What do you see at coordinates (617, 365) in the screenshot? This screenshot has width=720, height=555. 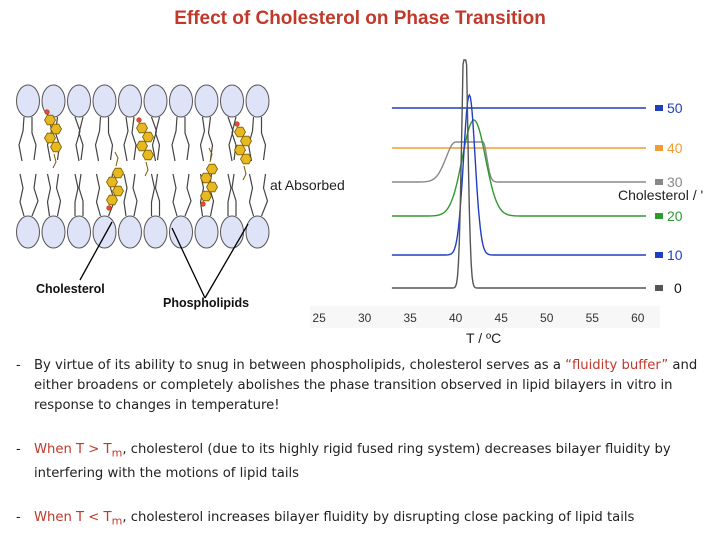 I see `fluidity-buffer-term: “fluidity buffer”` at bounding box center [617, 365].